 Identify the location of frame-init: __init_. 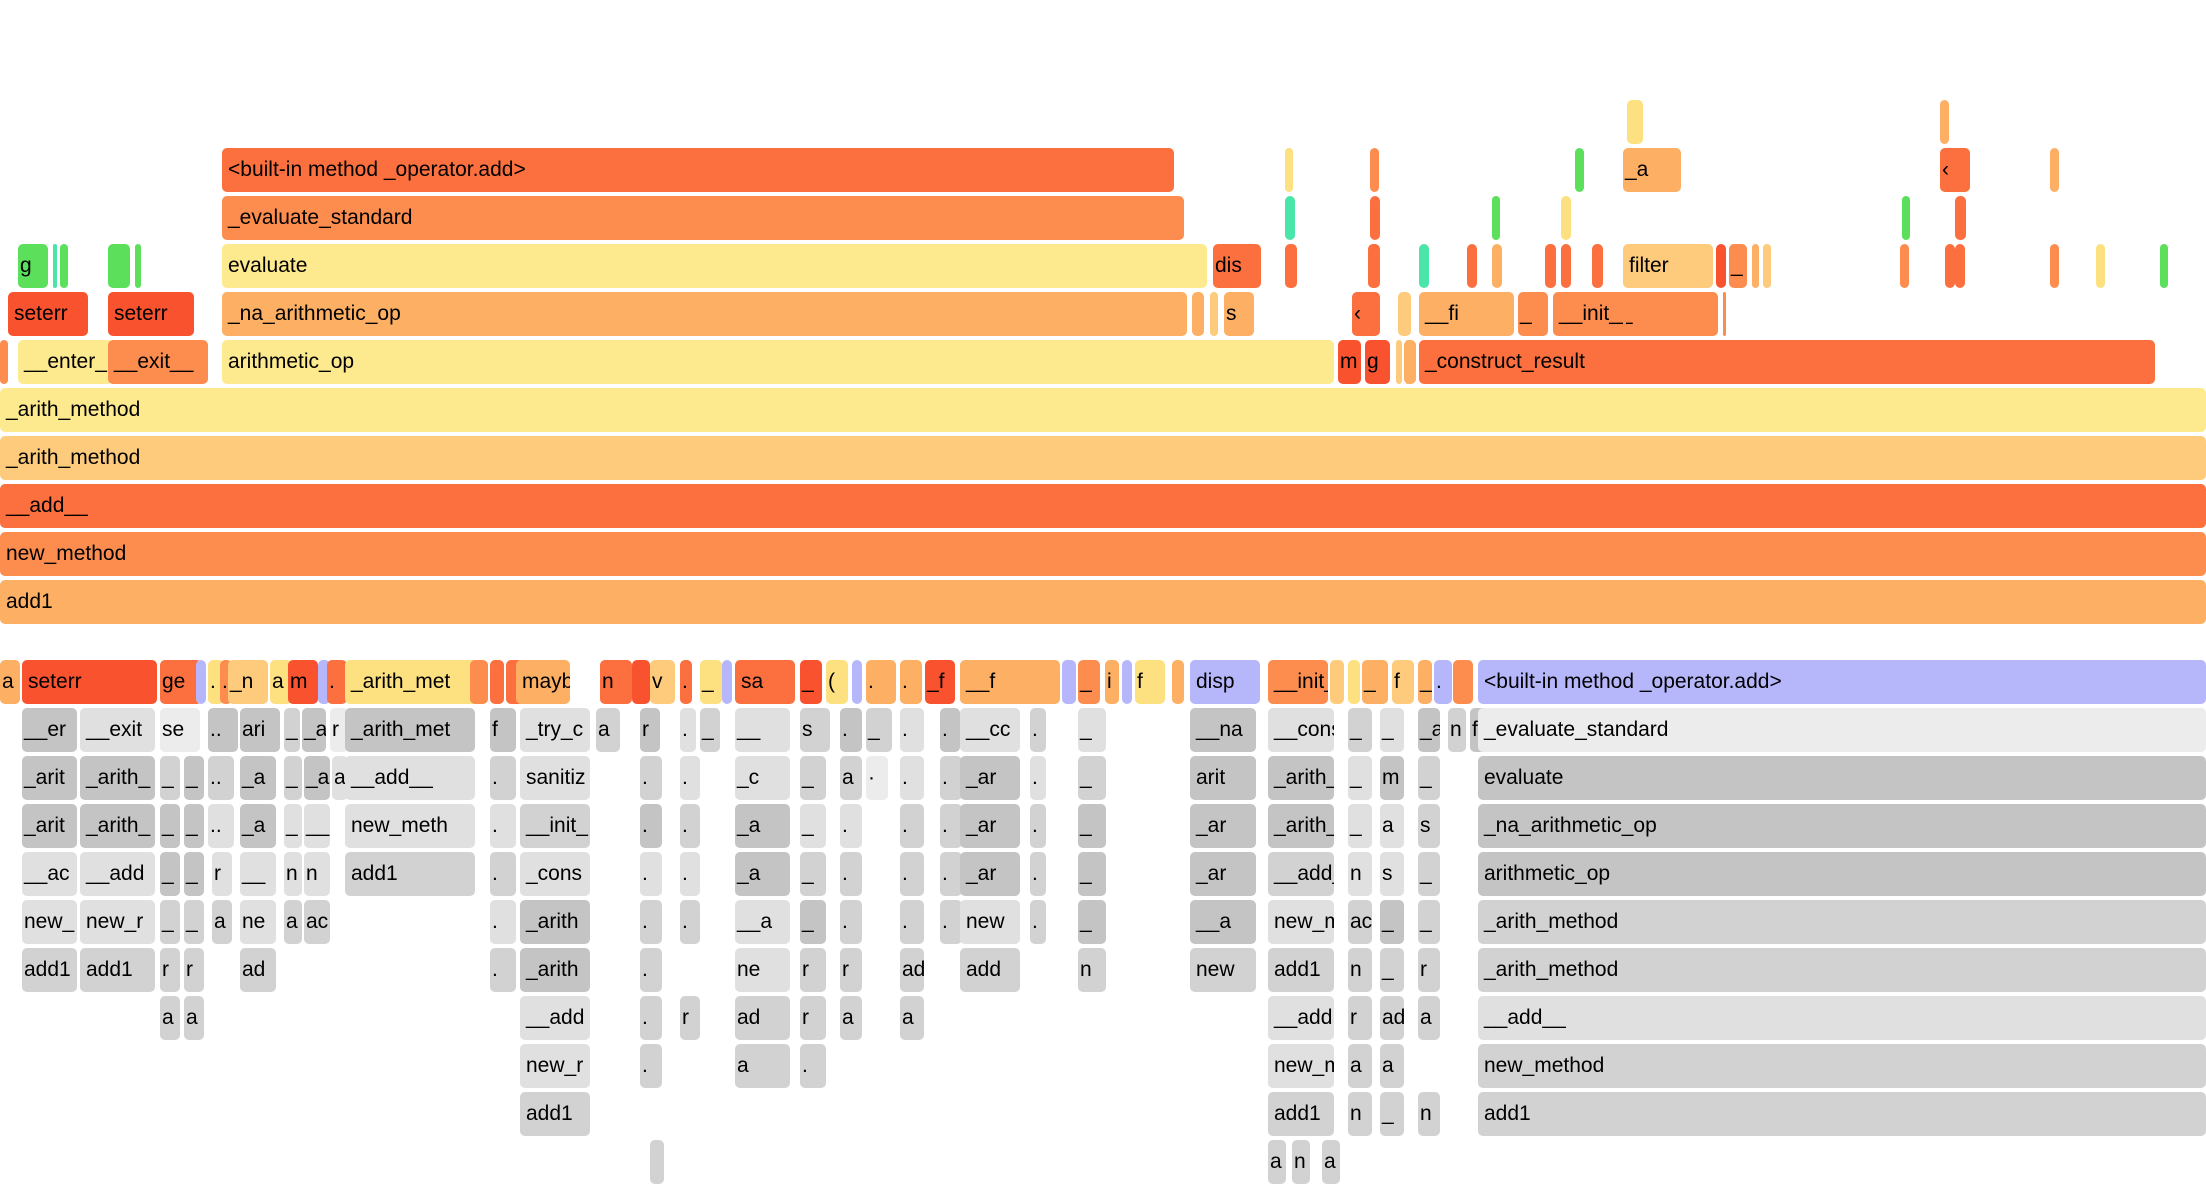
(1298, 682).